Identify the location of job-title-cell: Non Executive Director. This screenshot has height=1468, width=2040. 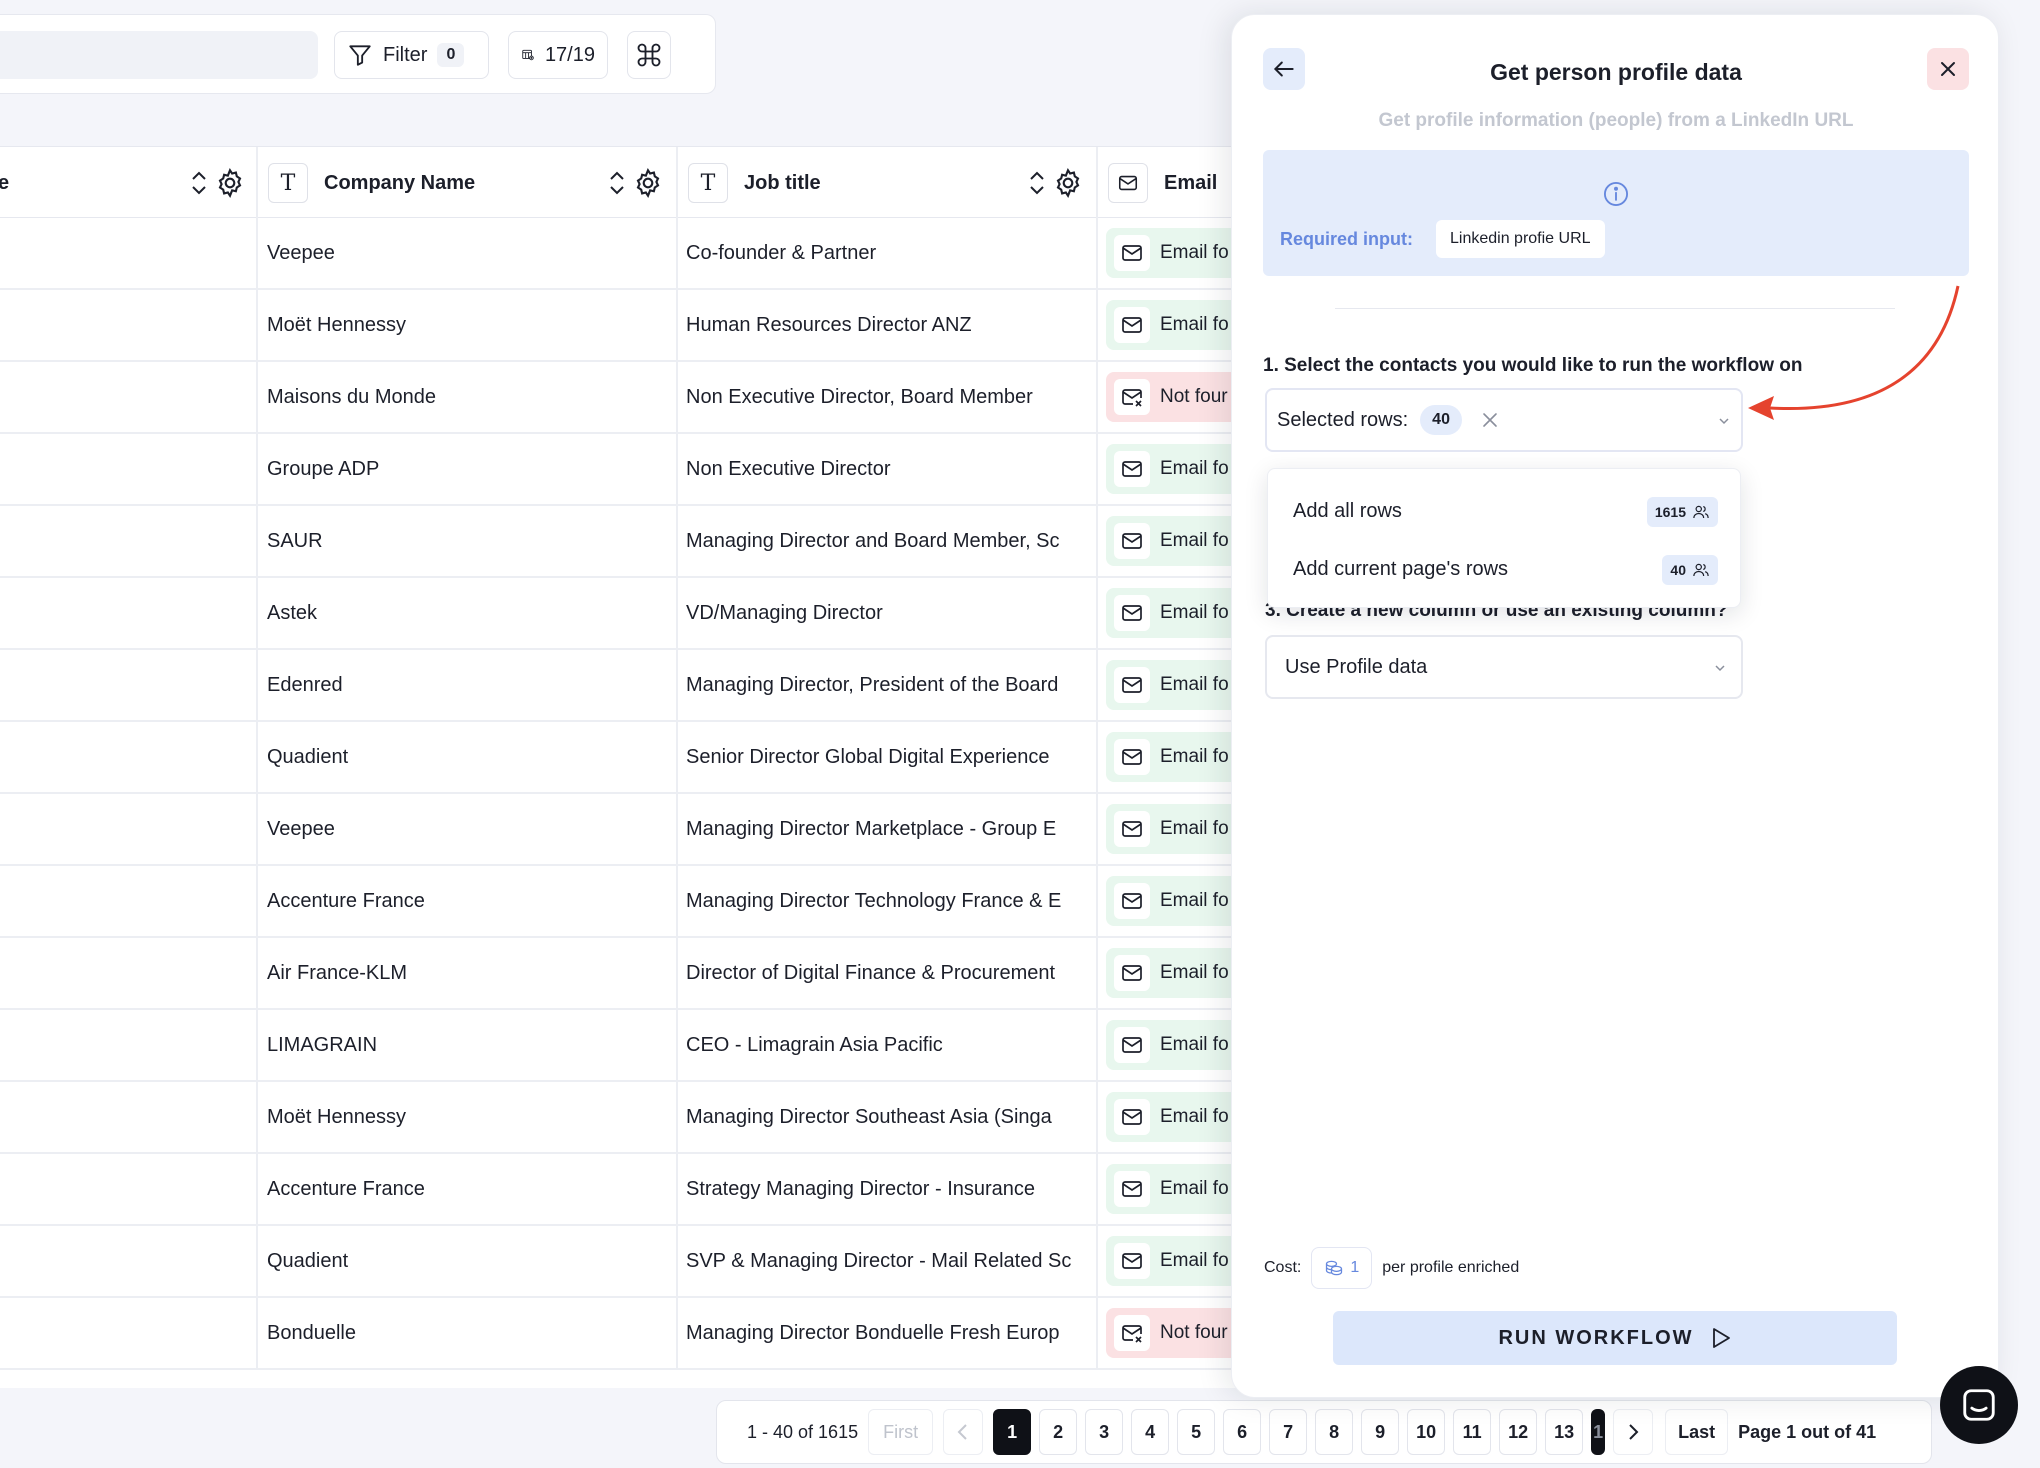
(888, 469).